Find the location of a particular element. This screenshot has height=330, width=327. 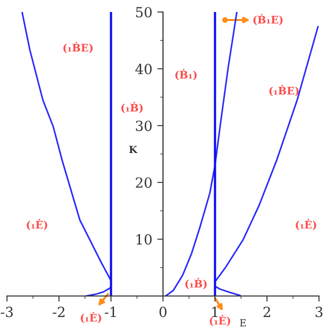

x-tick-label: -2 is located at coordinates (58, 311).